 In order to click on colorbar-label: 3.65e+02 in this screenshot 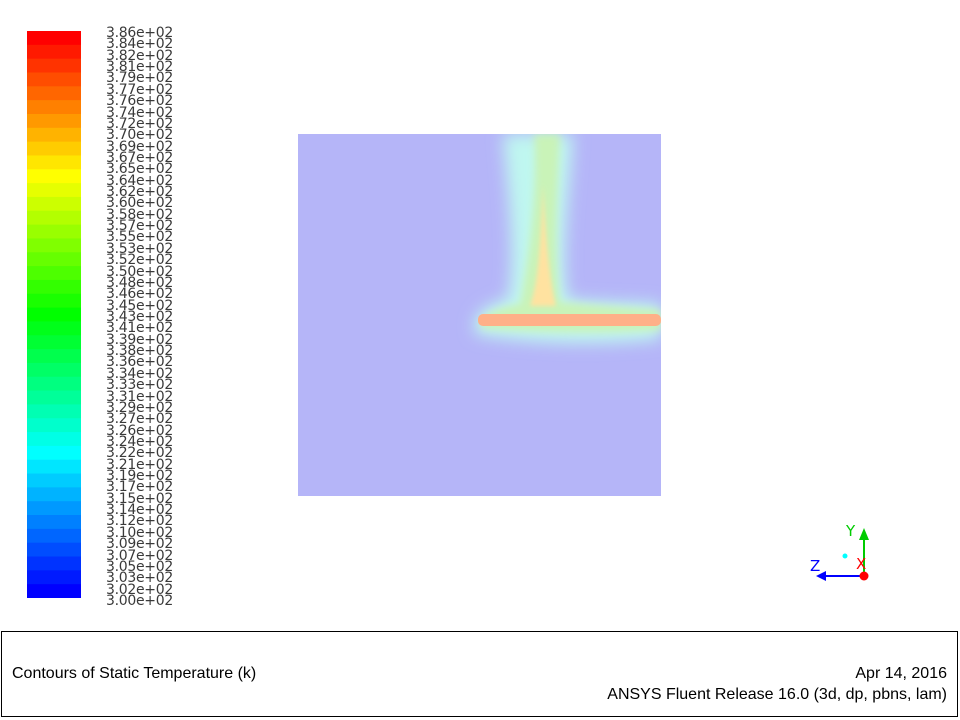, I will do `click(139, 169)`.